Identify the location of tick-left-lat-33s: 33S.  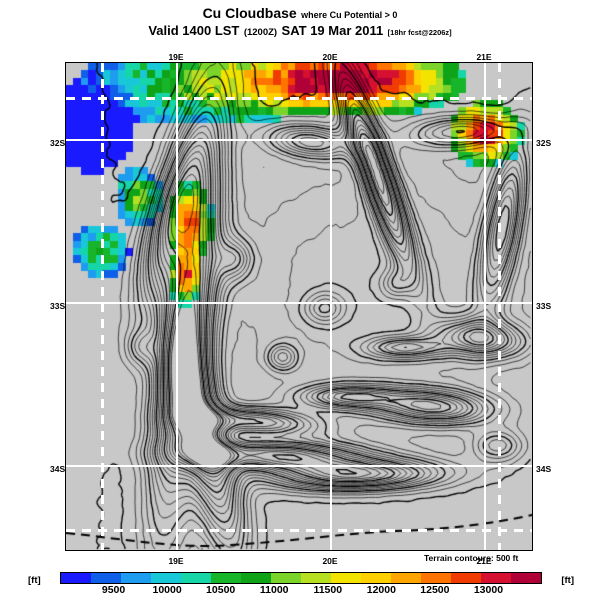
(58, 306).